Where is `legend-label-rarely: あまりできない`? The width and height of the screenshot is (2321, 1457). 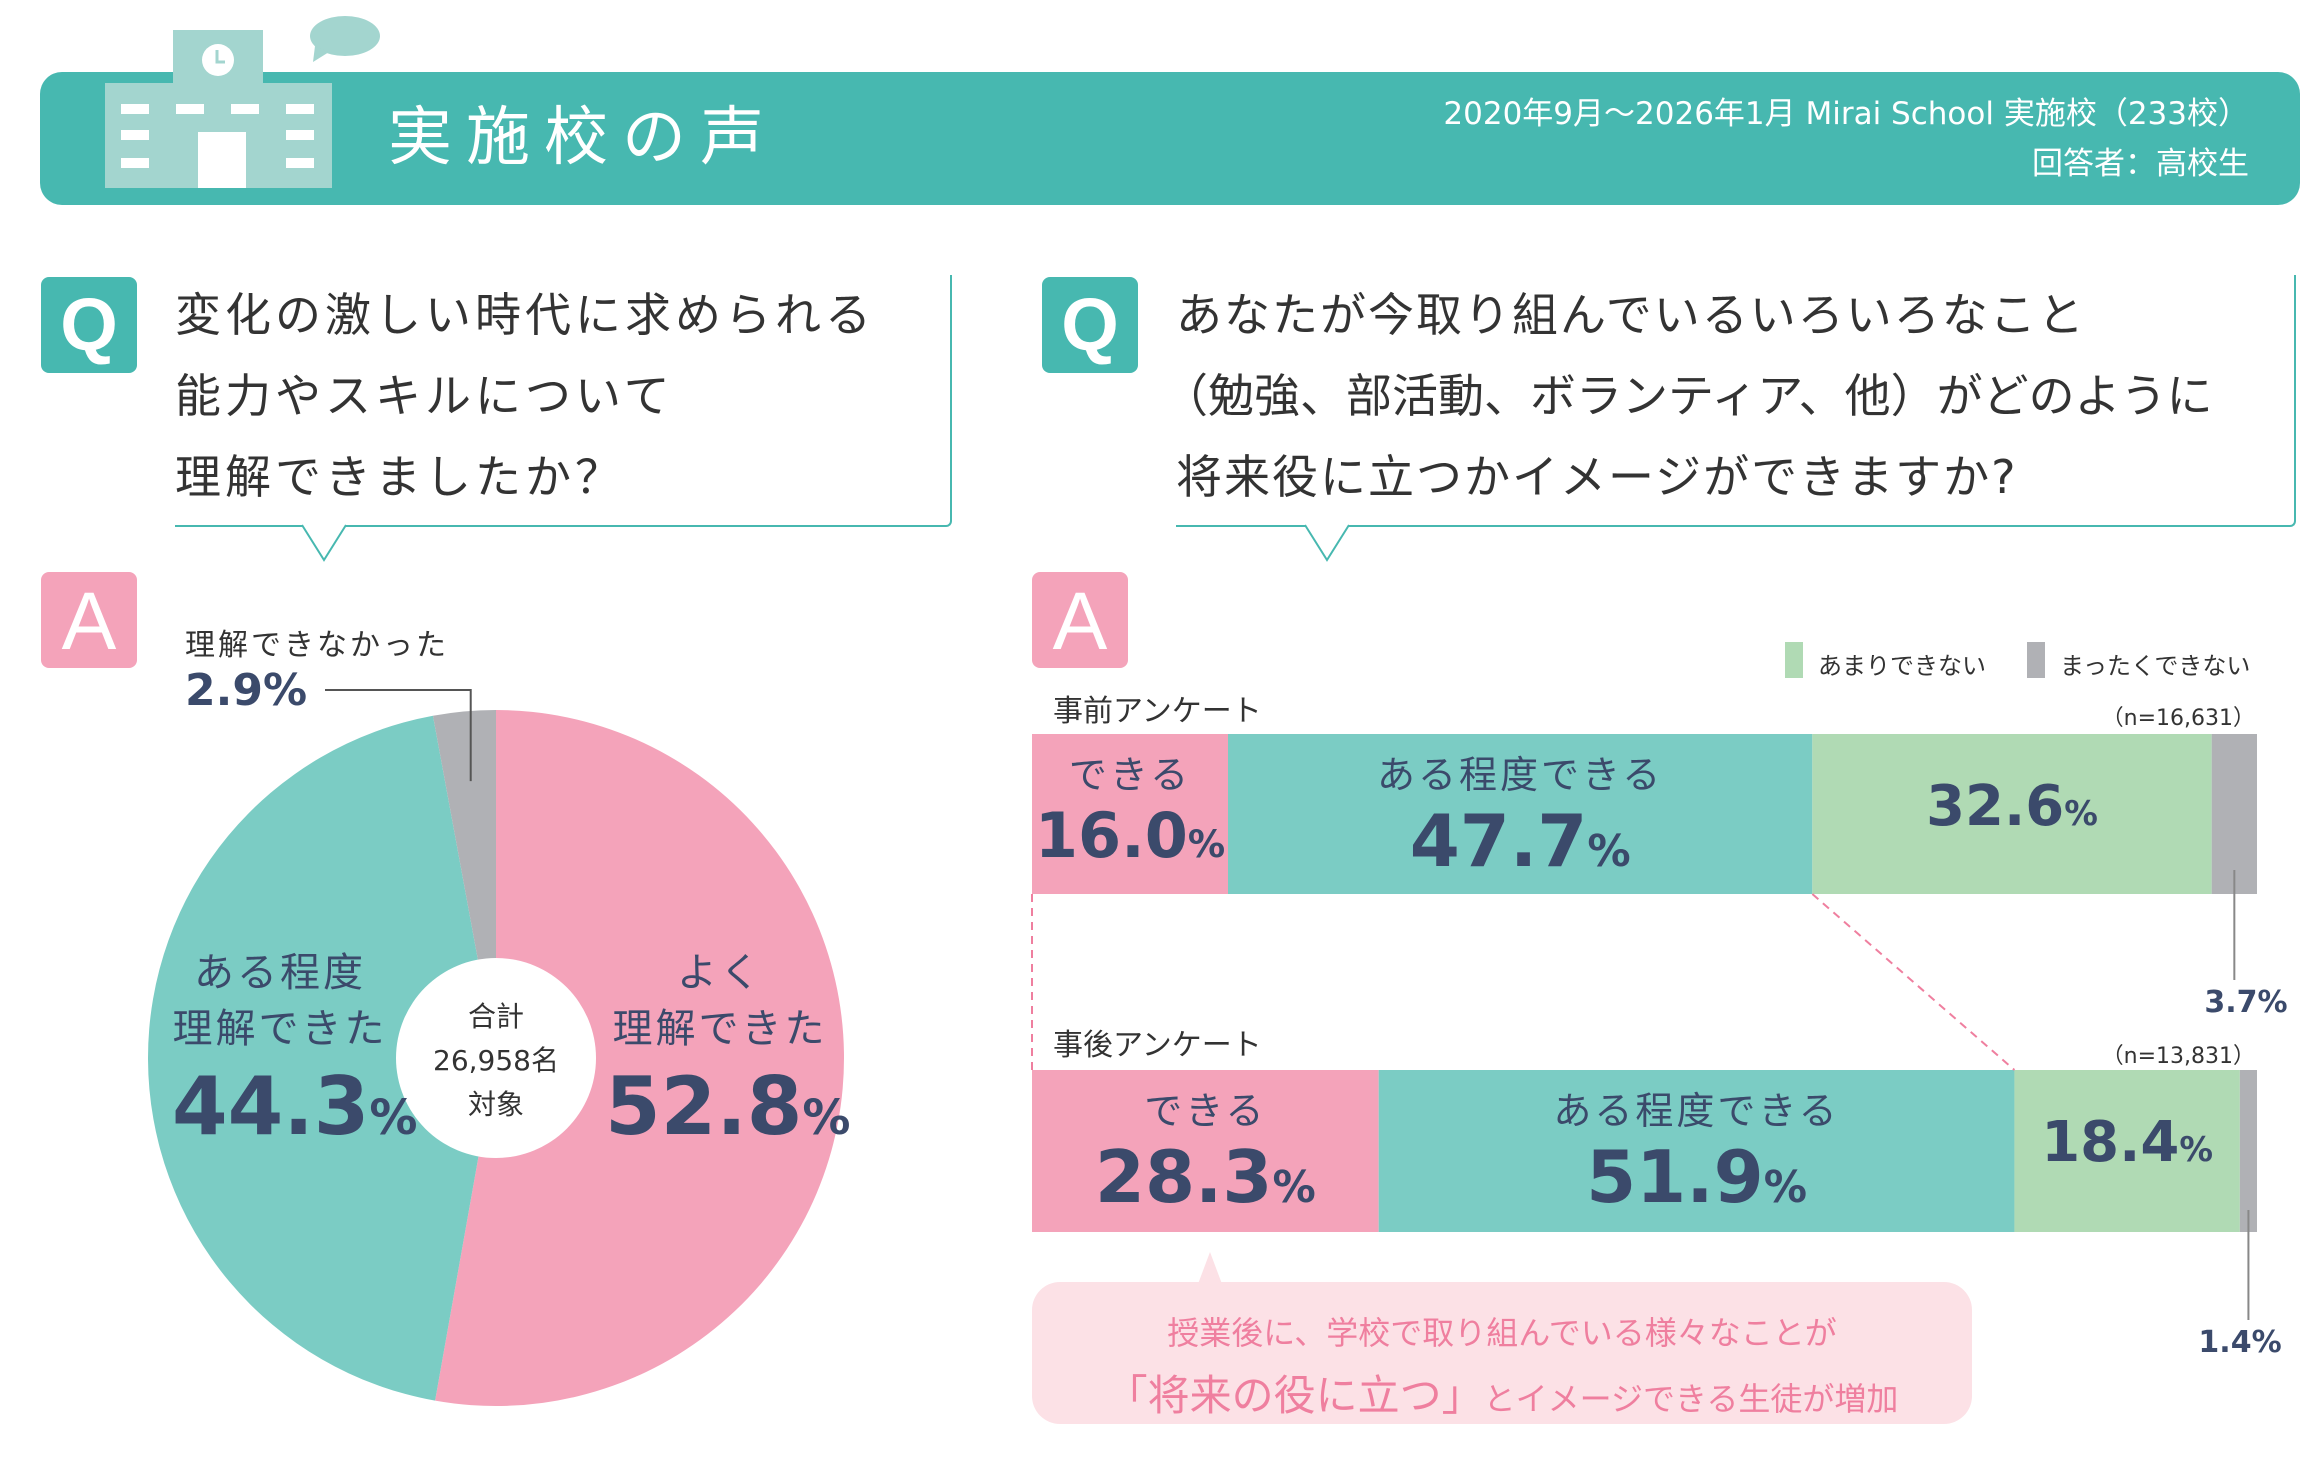 legend-label-rarely: あまりできない is located at coordinates (1902, 666).